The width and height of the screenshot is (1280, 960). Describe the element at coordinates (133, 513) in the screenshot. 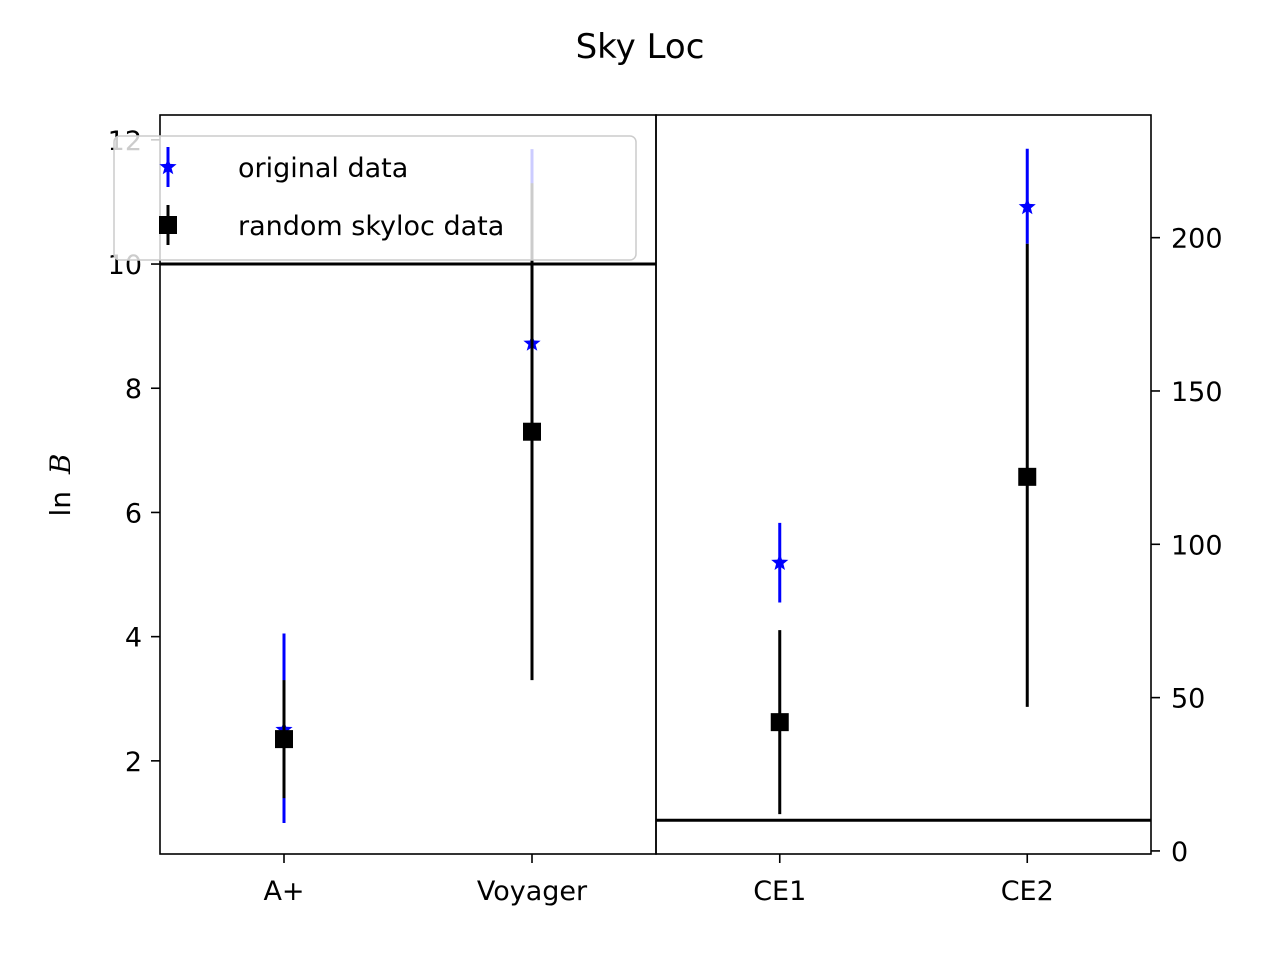

I see `y-tick-label: 6` at that location.